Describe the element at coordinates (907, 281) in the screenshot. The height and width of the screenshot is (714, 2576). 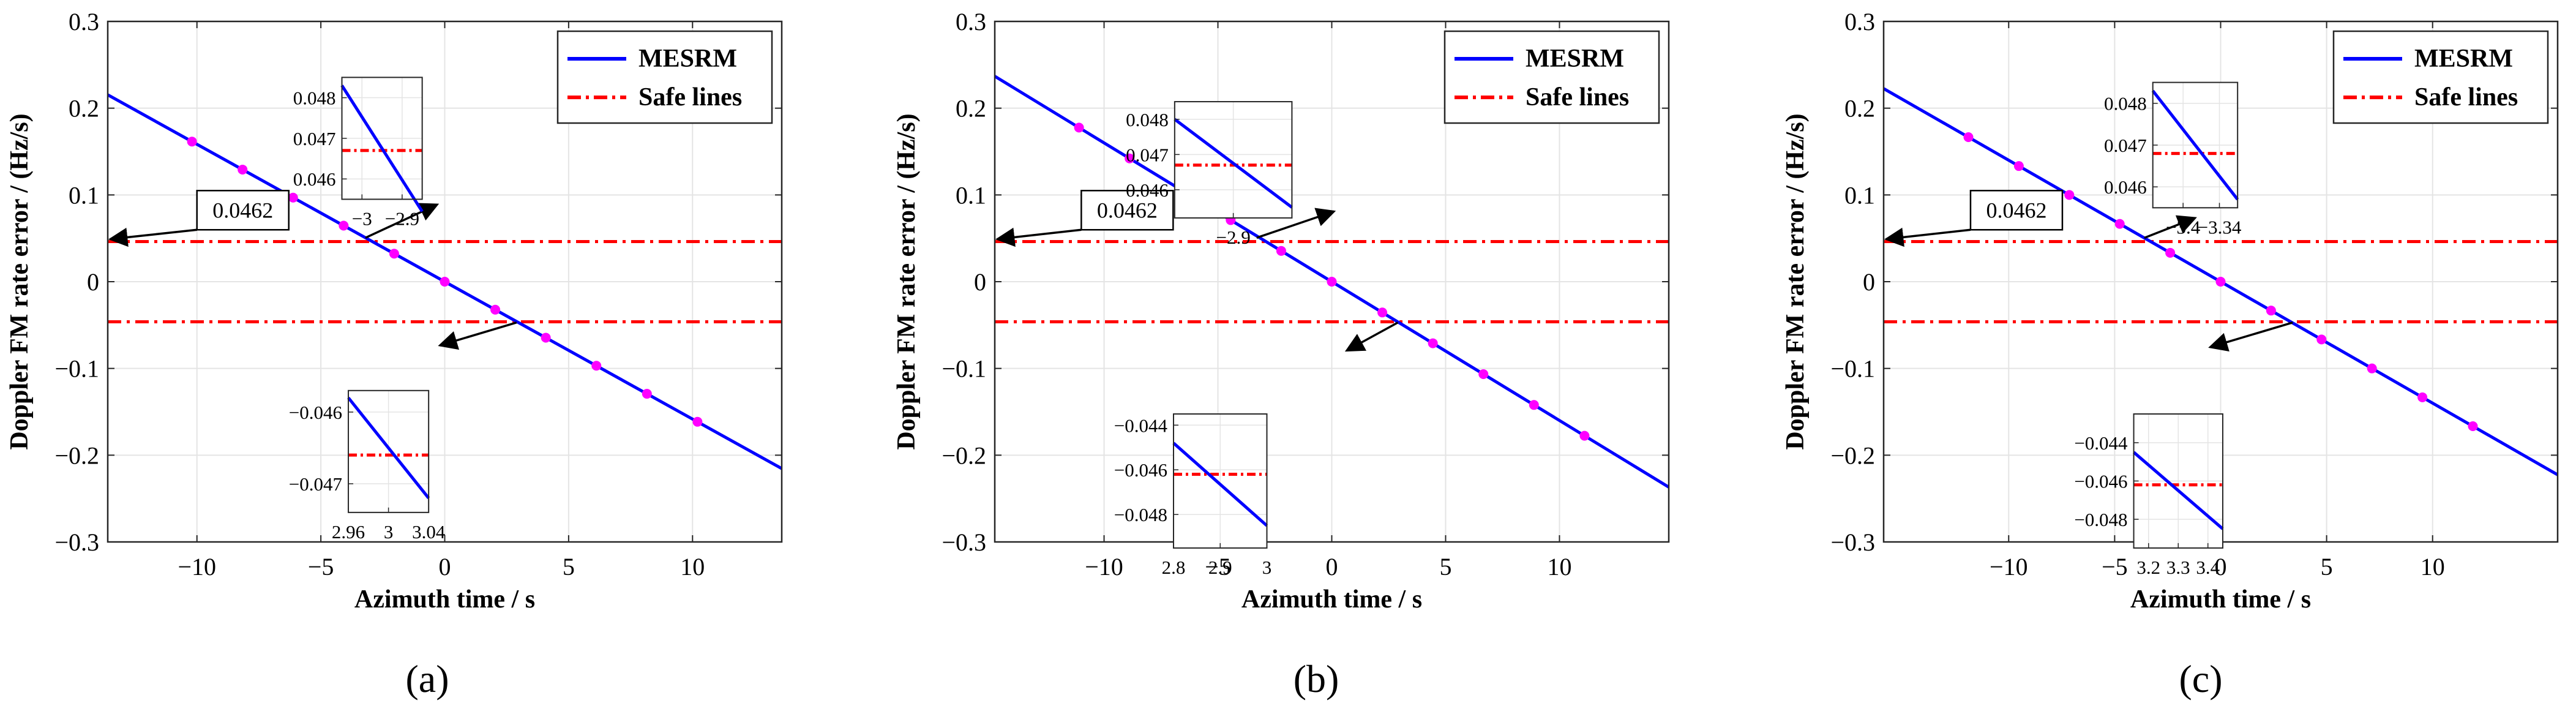
I see `y-axis-label: Doppler FM rate error / (Hz/s)` at that location.